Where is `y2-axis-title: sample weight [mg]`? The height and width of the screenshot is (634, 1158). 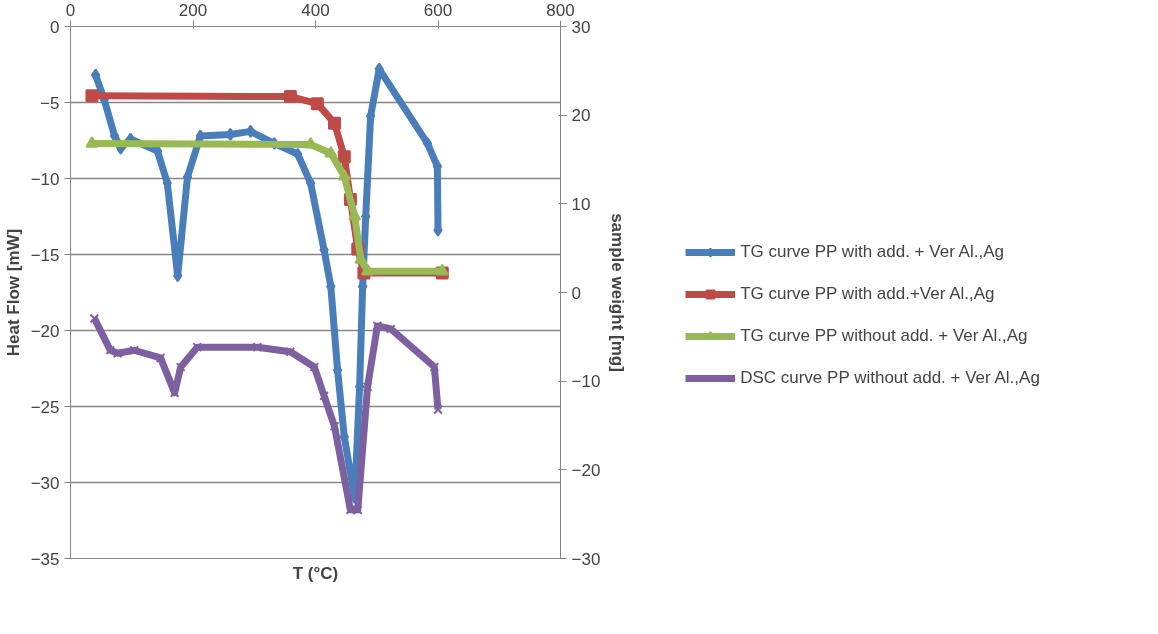 y2-axis-title: sample weight [mg] is located at coordinates (618, 292).